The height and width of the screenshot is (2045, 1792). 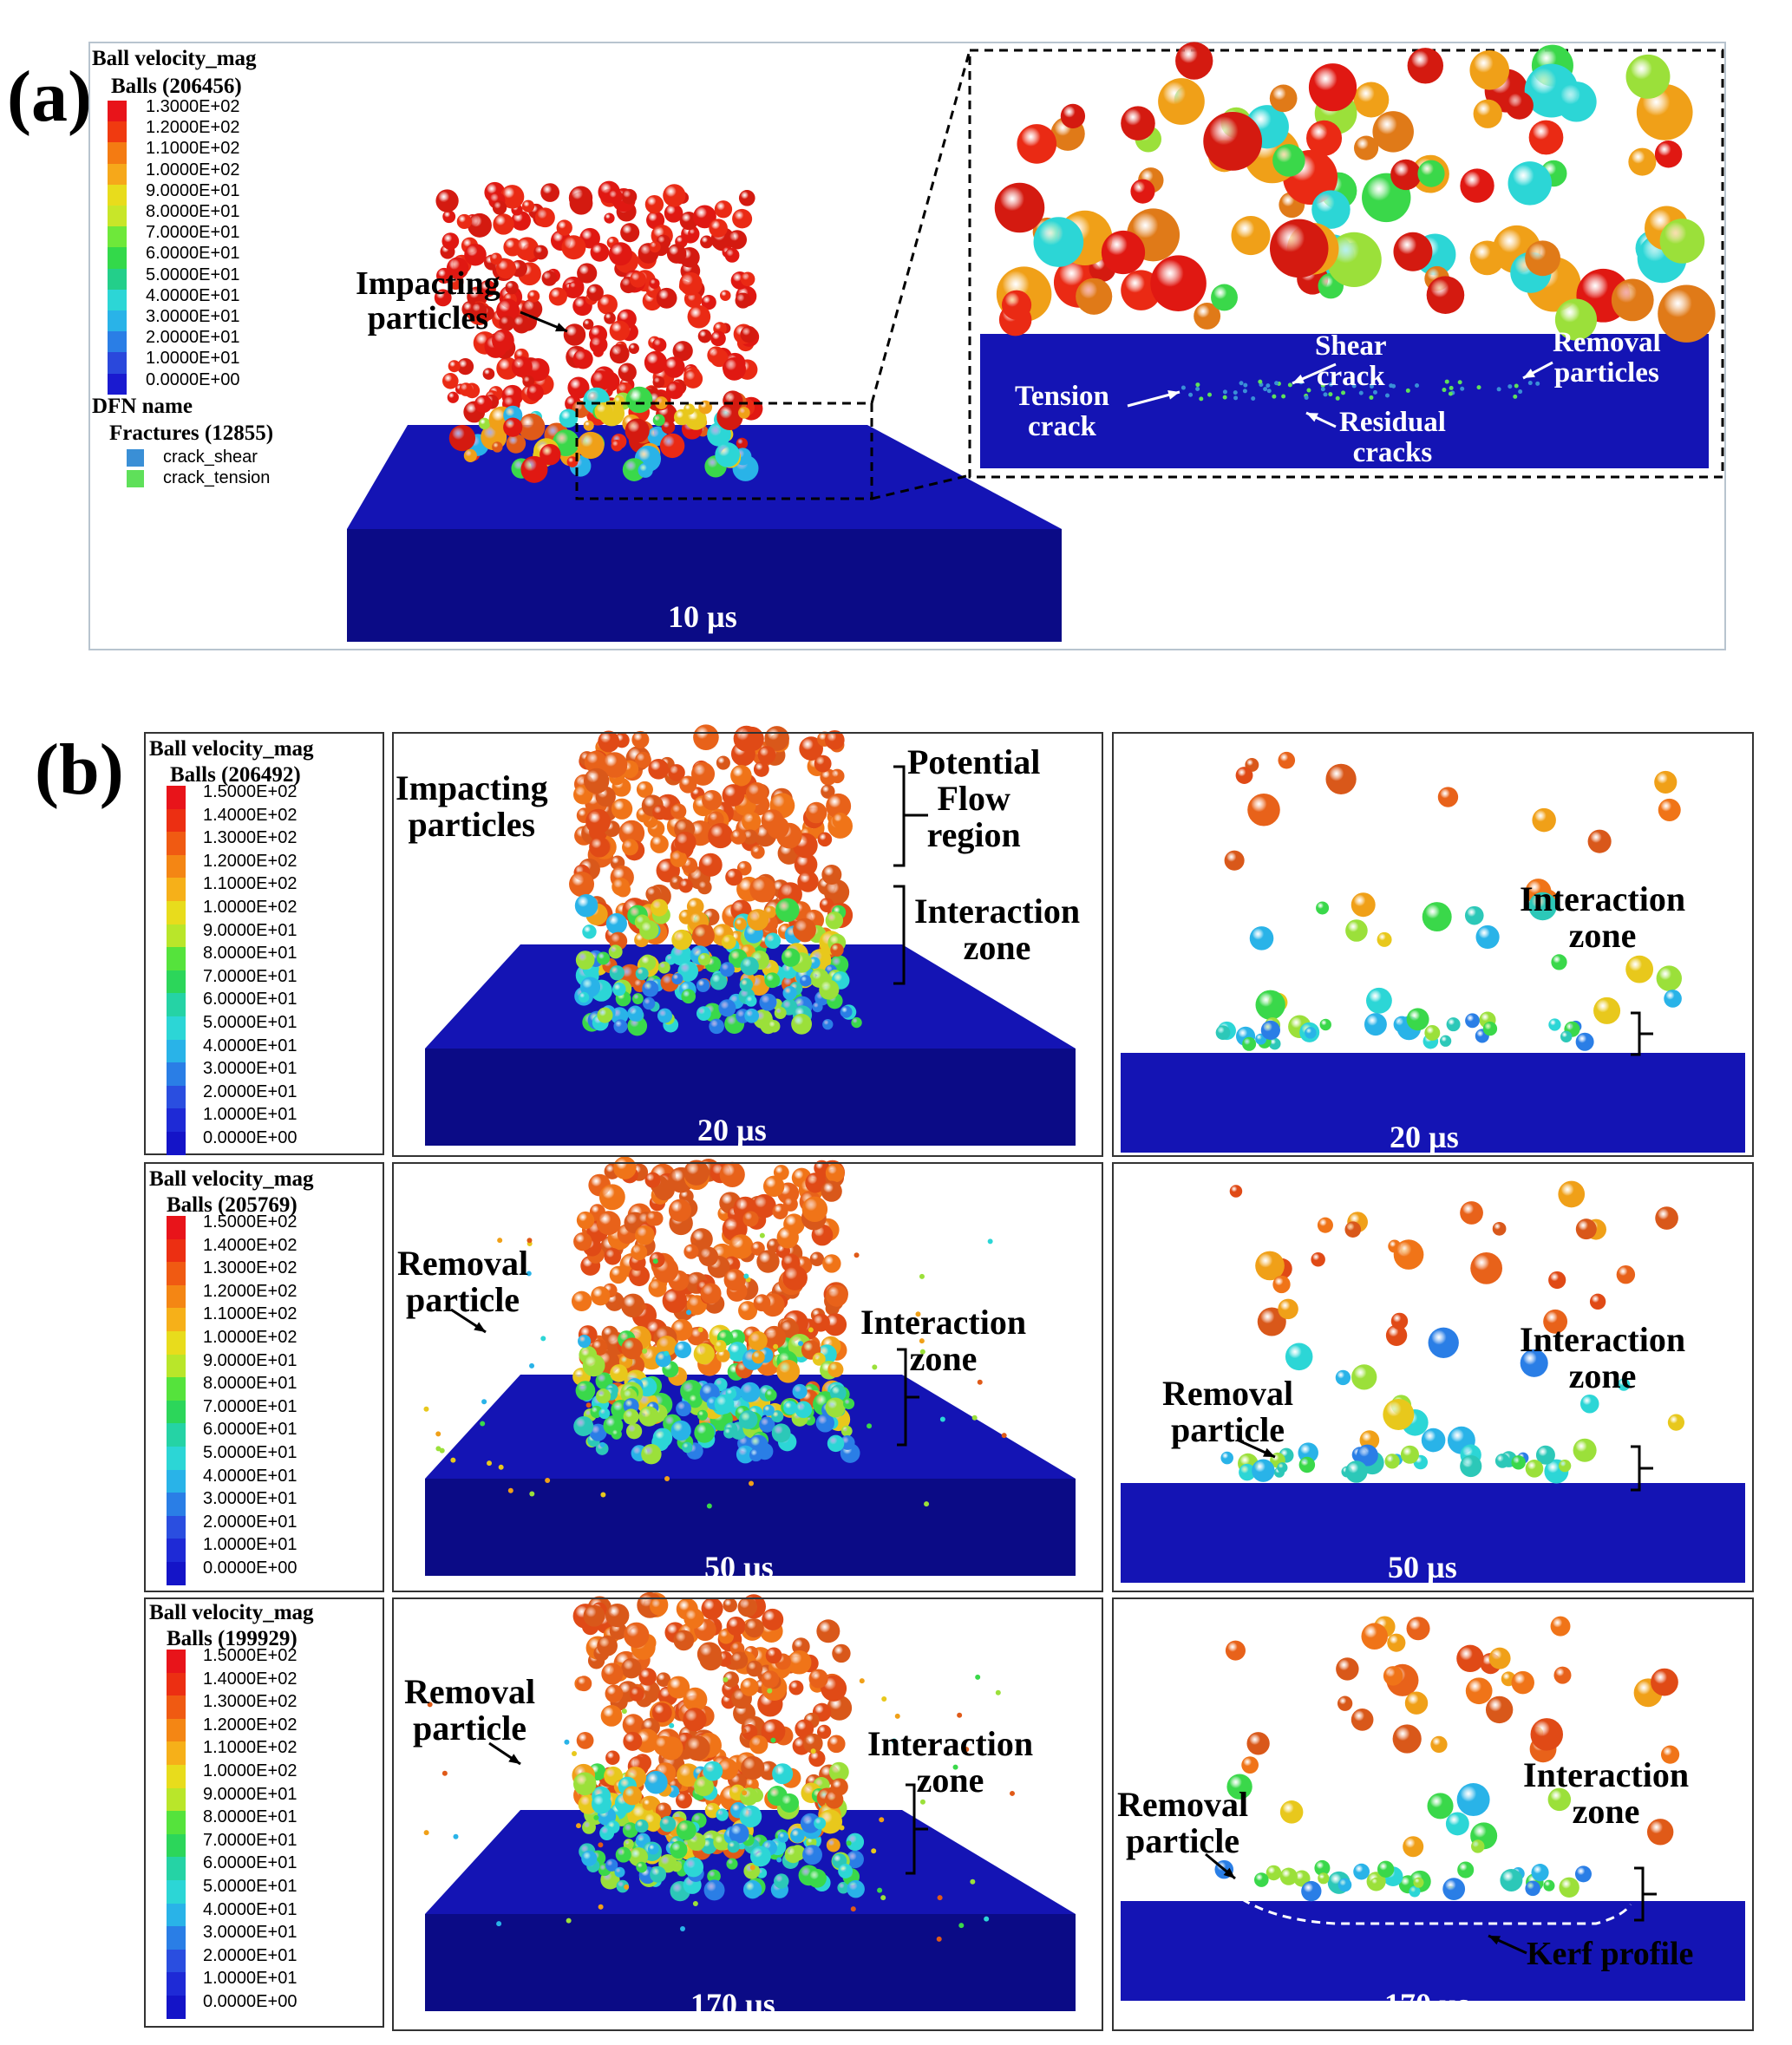 I want to click on zoom-particle, so click(x=1543, y=258).